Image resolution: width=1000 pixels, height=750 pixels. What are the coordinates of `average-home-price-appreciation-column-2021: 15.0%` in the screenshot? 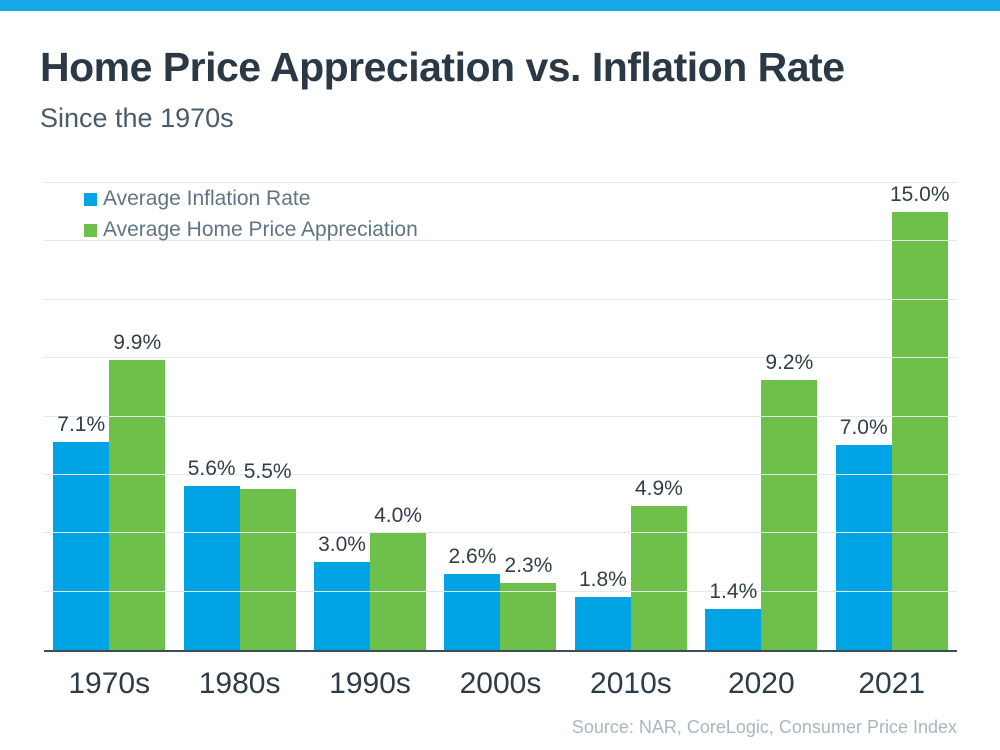 It's located at (919, 416).